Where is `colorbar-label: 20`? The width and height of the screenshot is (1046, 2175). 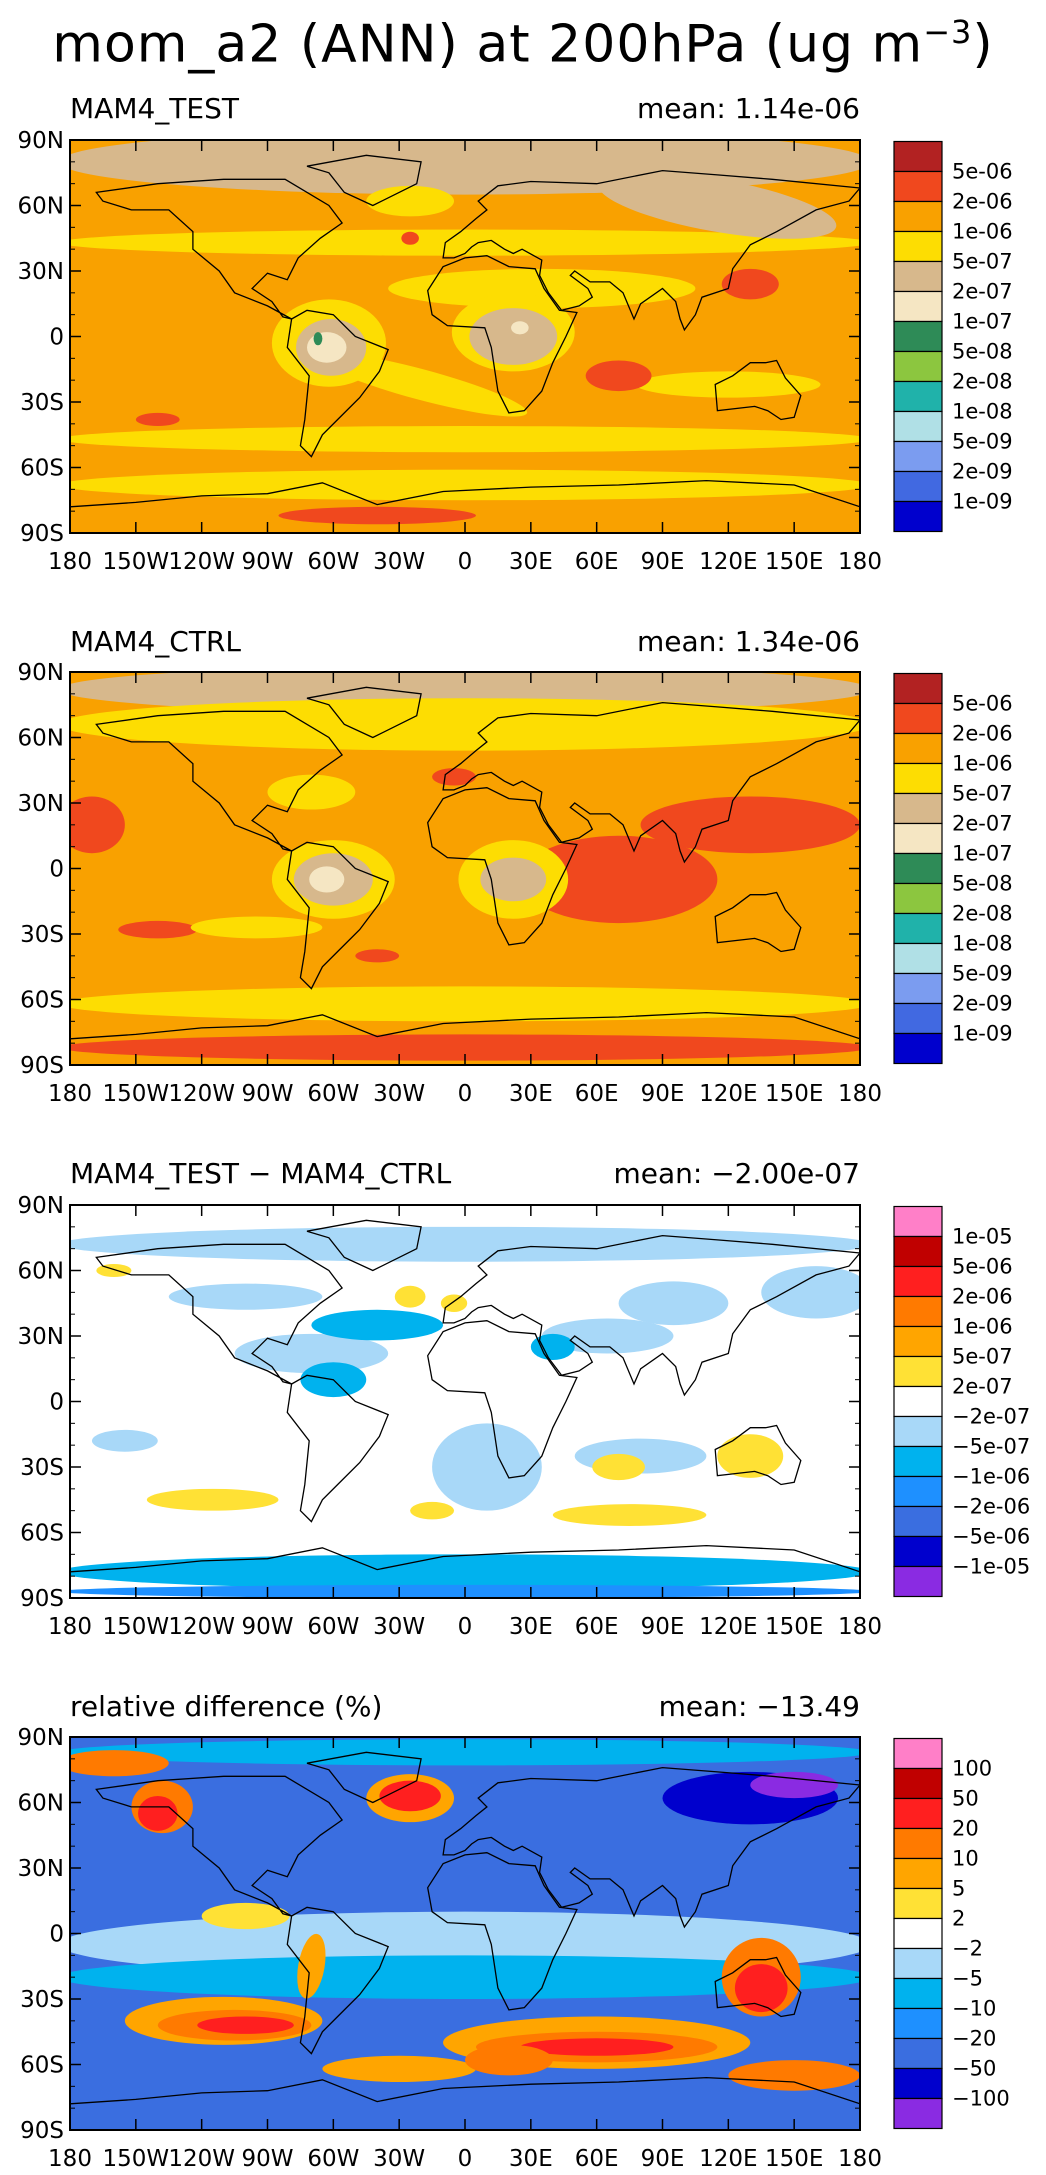
colorbar-label: 20 is located at coordinates (965, 1829).